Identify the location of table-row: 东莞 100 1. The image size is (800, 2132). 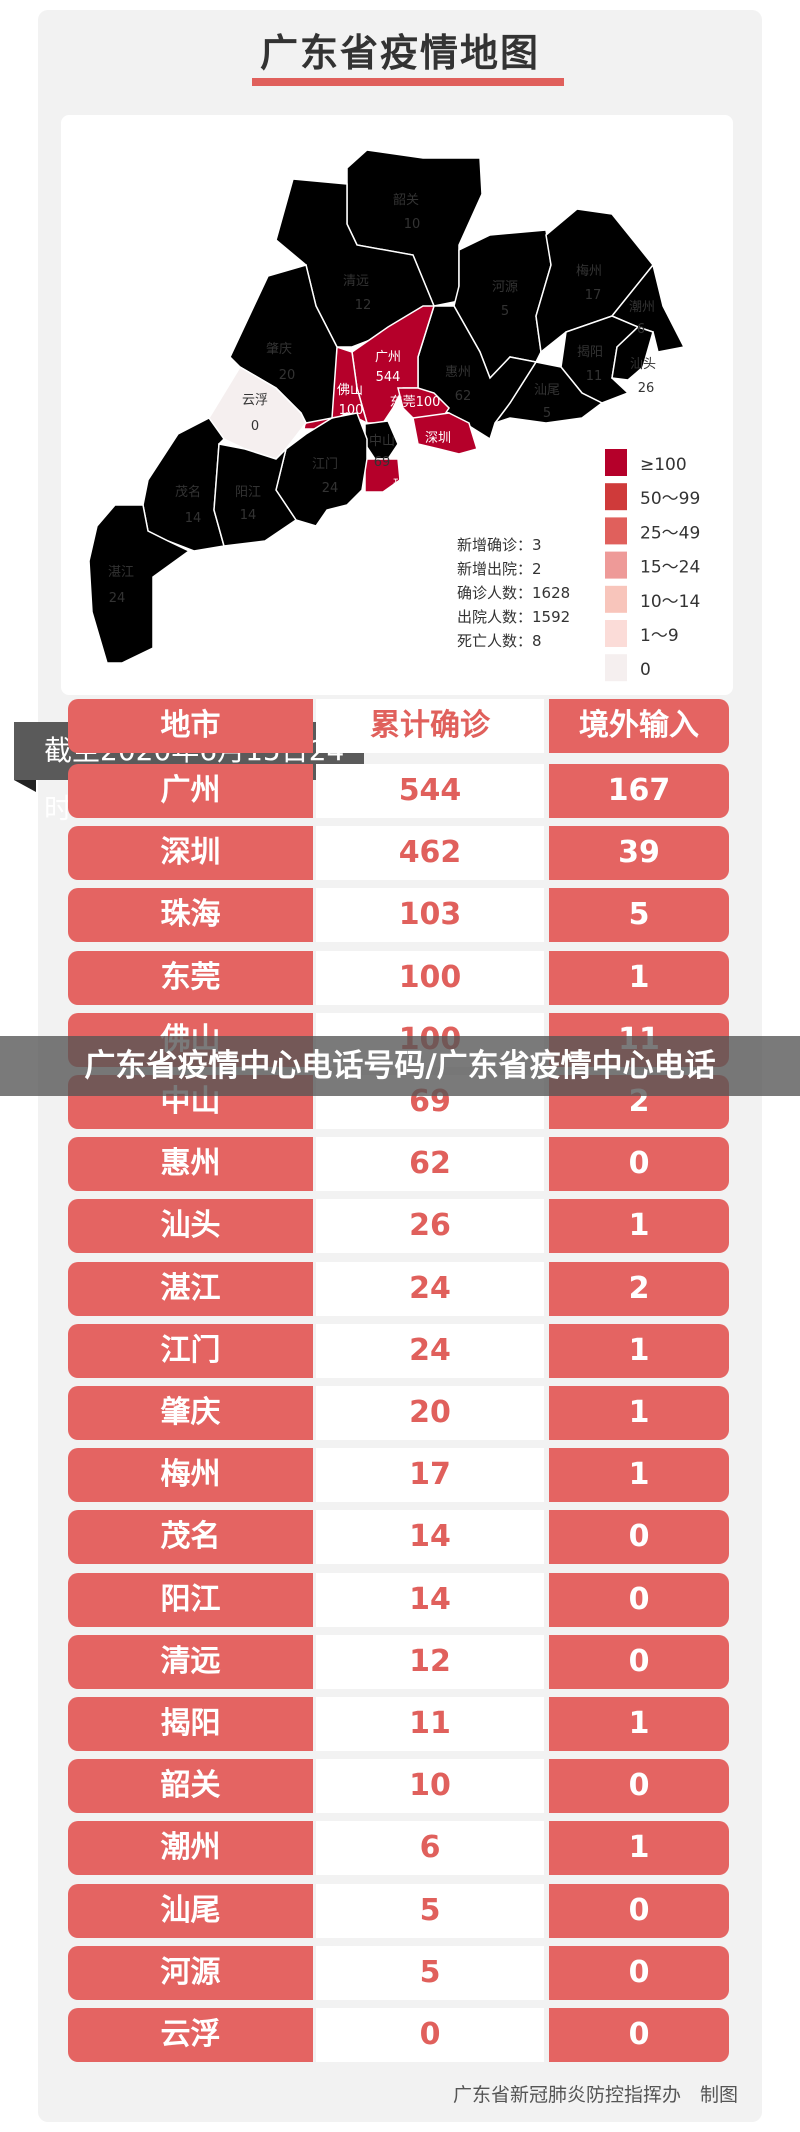
(398, 977).